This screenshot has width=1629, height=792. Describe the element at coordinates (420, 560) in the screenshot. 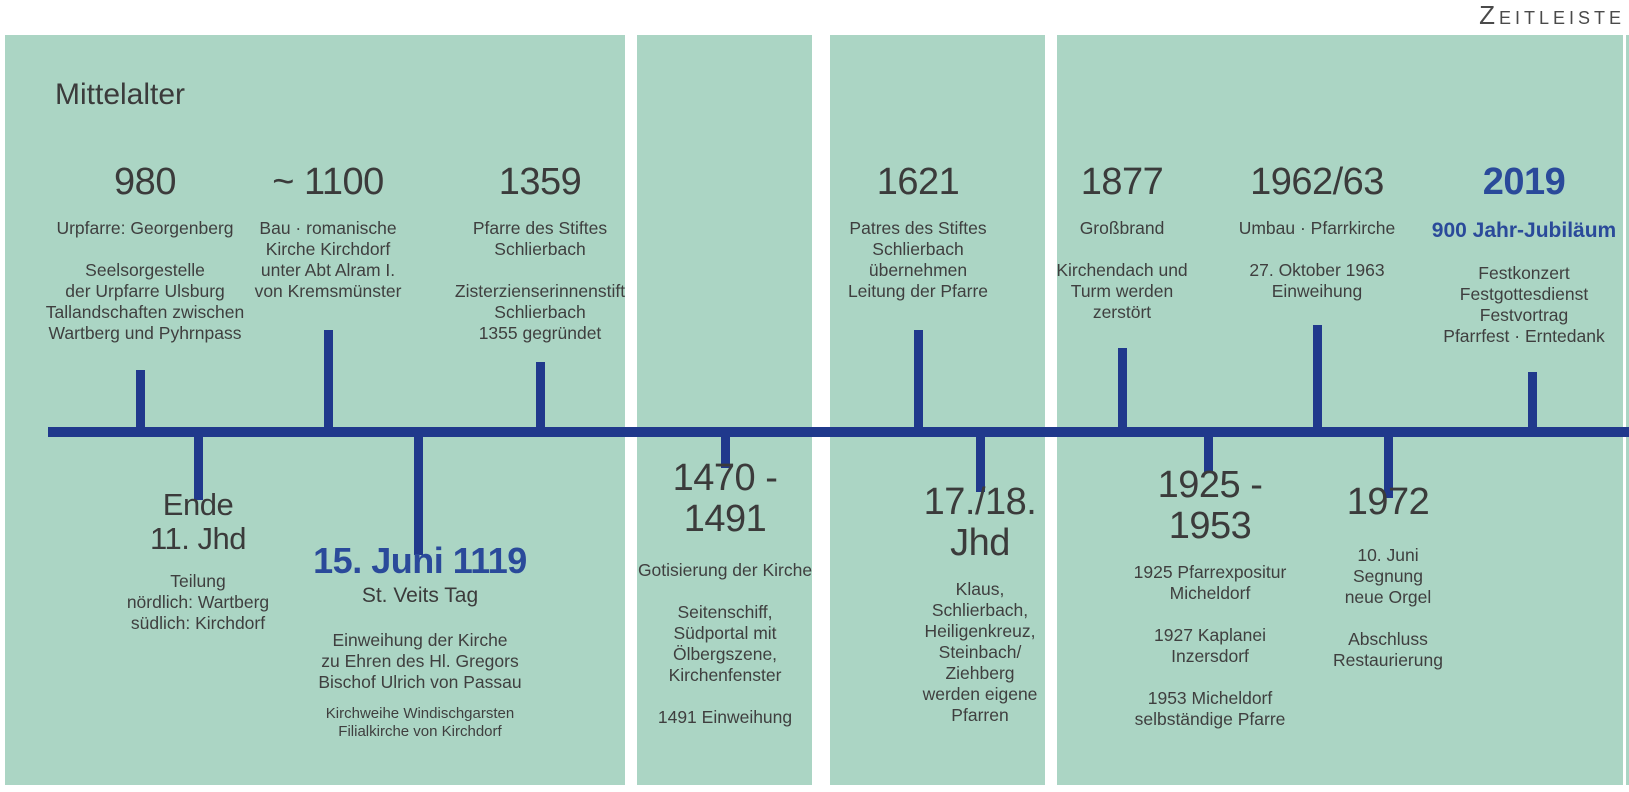

I see `event-date: 15. Juni 1119` at that location.